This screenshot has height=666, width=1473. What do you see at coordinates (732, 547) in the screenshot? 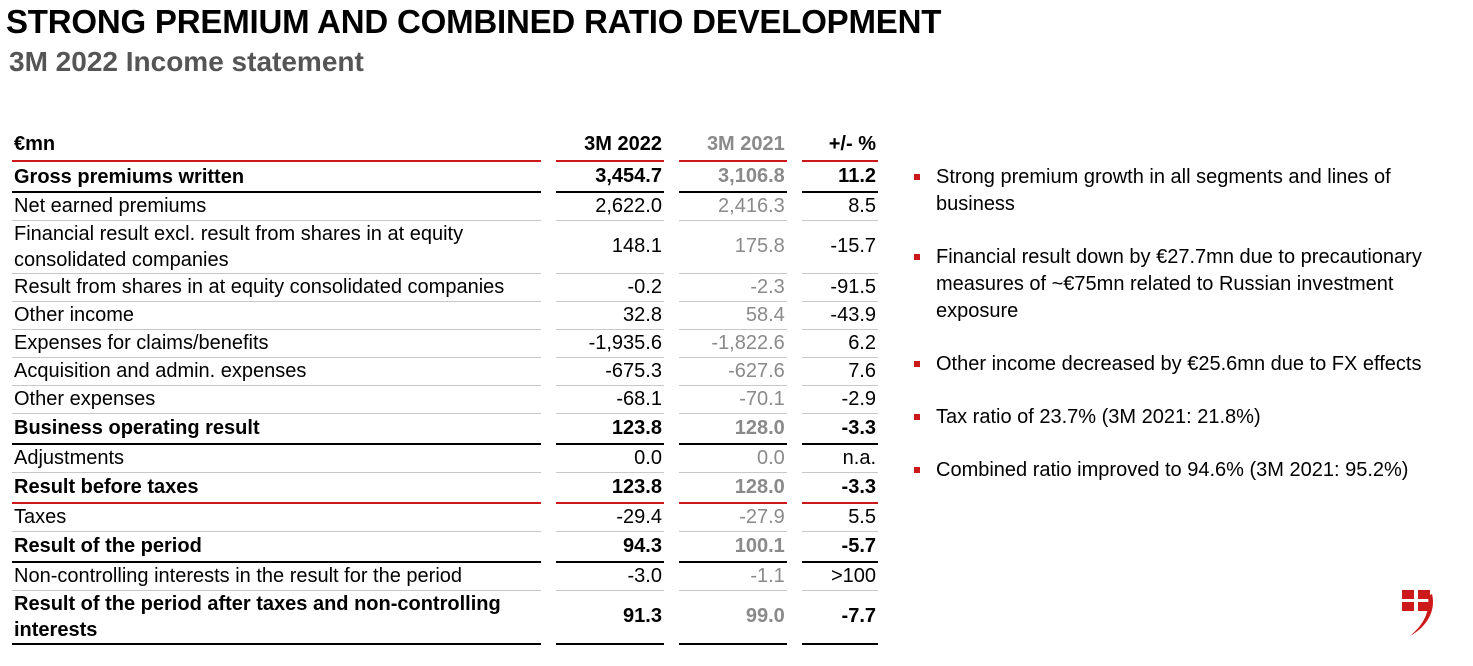
I see `value-3m-2021: 100.1` at bounding box center [732, 547].